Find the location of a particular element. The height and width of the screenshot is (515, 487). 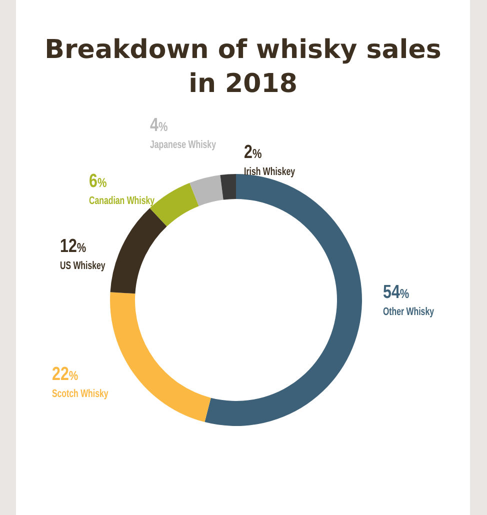

data-label: 22% is located at coordinates (65, 373).